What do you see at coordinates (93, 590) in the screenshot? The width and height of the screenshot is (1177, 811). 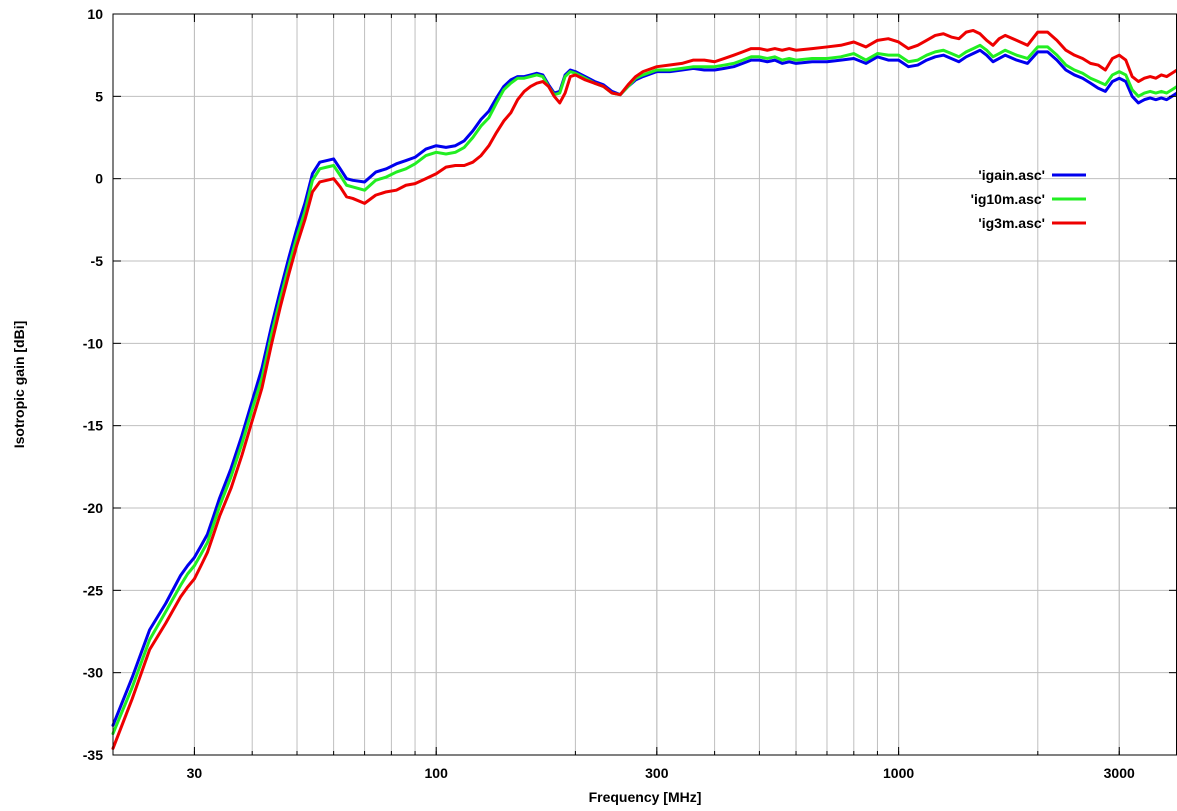 I see `y-tick-label: -25` at bounding box center [93, 590].